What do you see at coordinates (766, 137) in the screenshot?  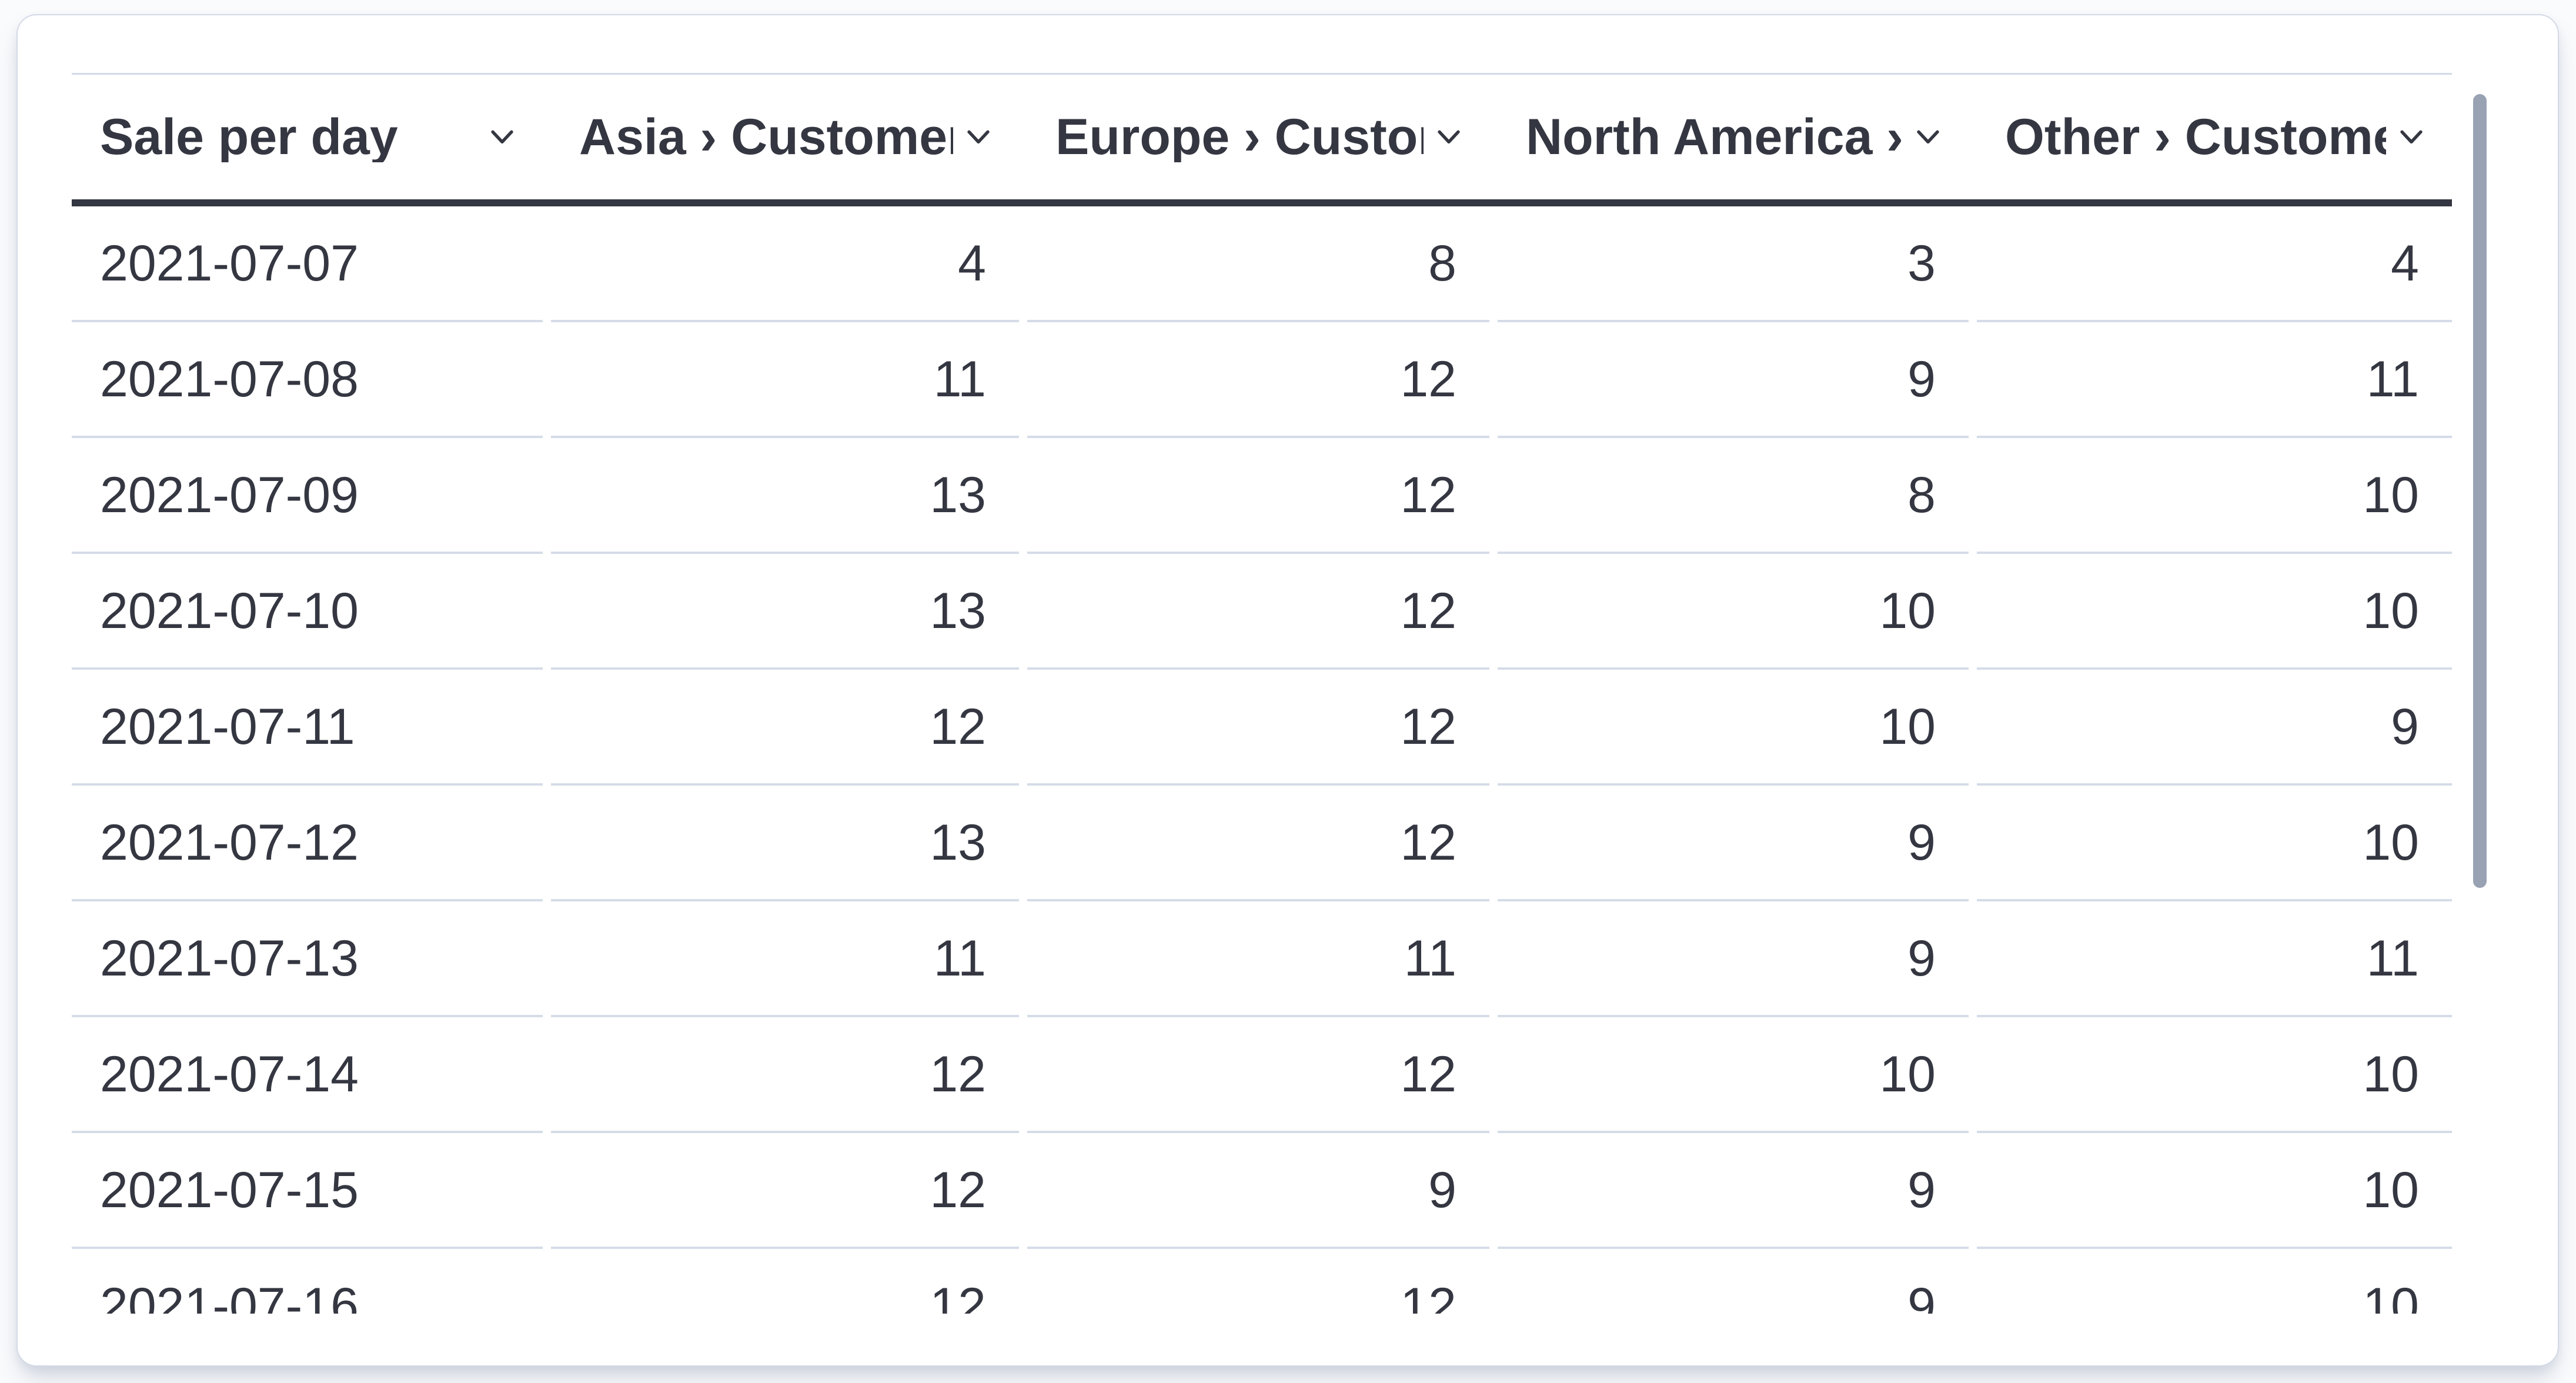 I see `column-header-label: Asia › Customers` at bounding box center [766, 137].